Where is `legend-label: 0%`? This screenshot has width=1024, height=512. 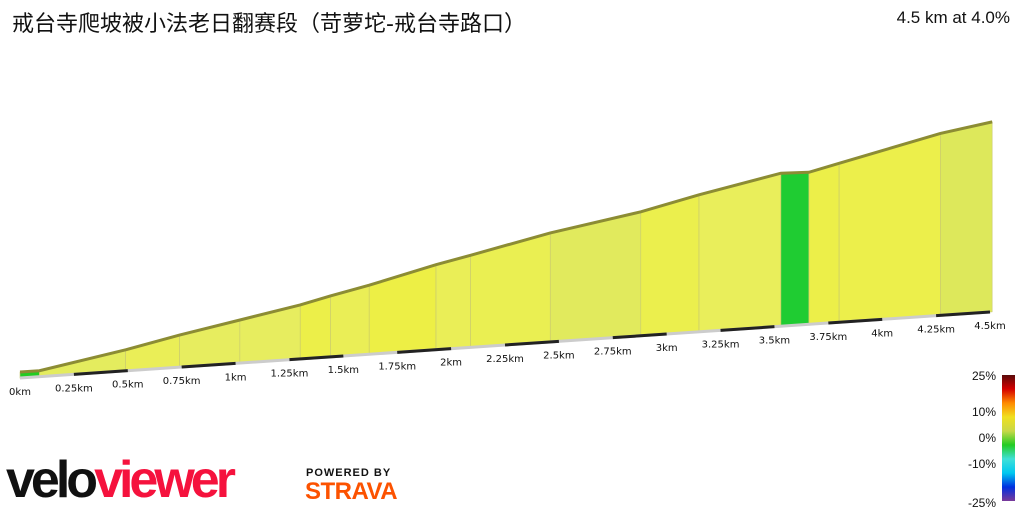 legend-label: 0% is located at coordinates (988, 438).